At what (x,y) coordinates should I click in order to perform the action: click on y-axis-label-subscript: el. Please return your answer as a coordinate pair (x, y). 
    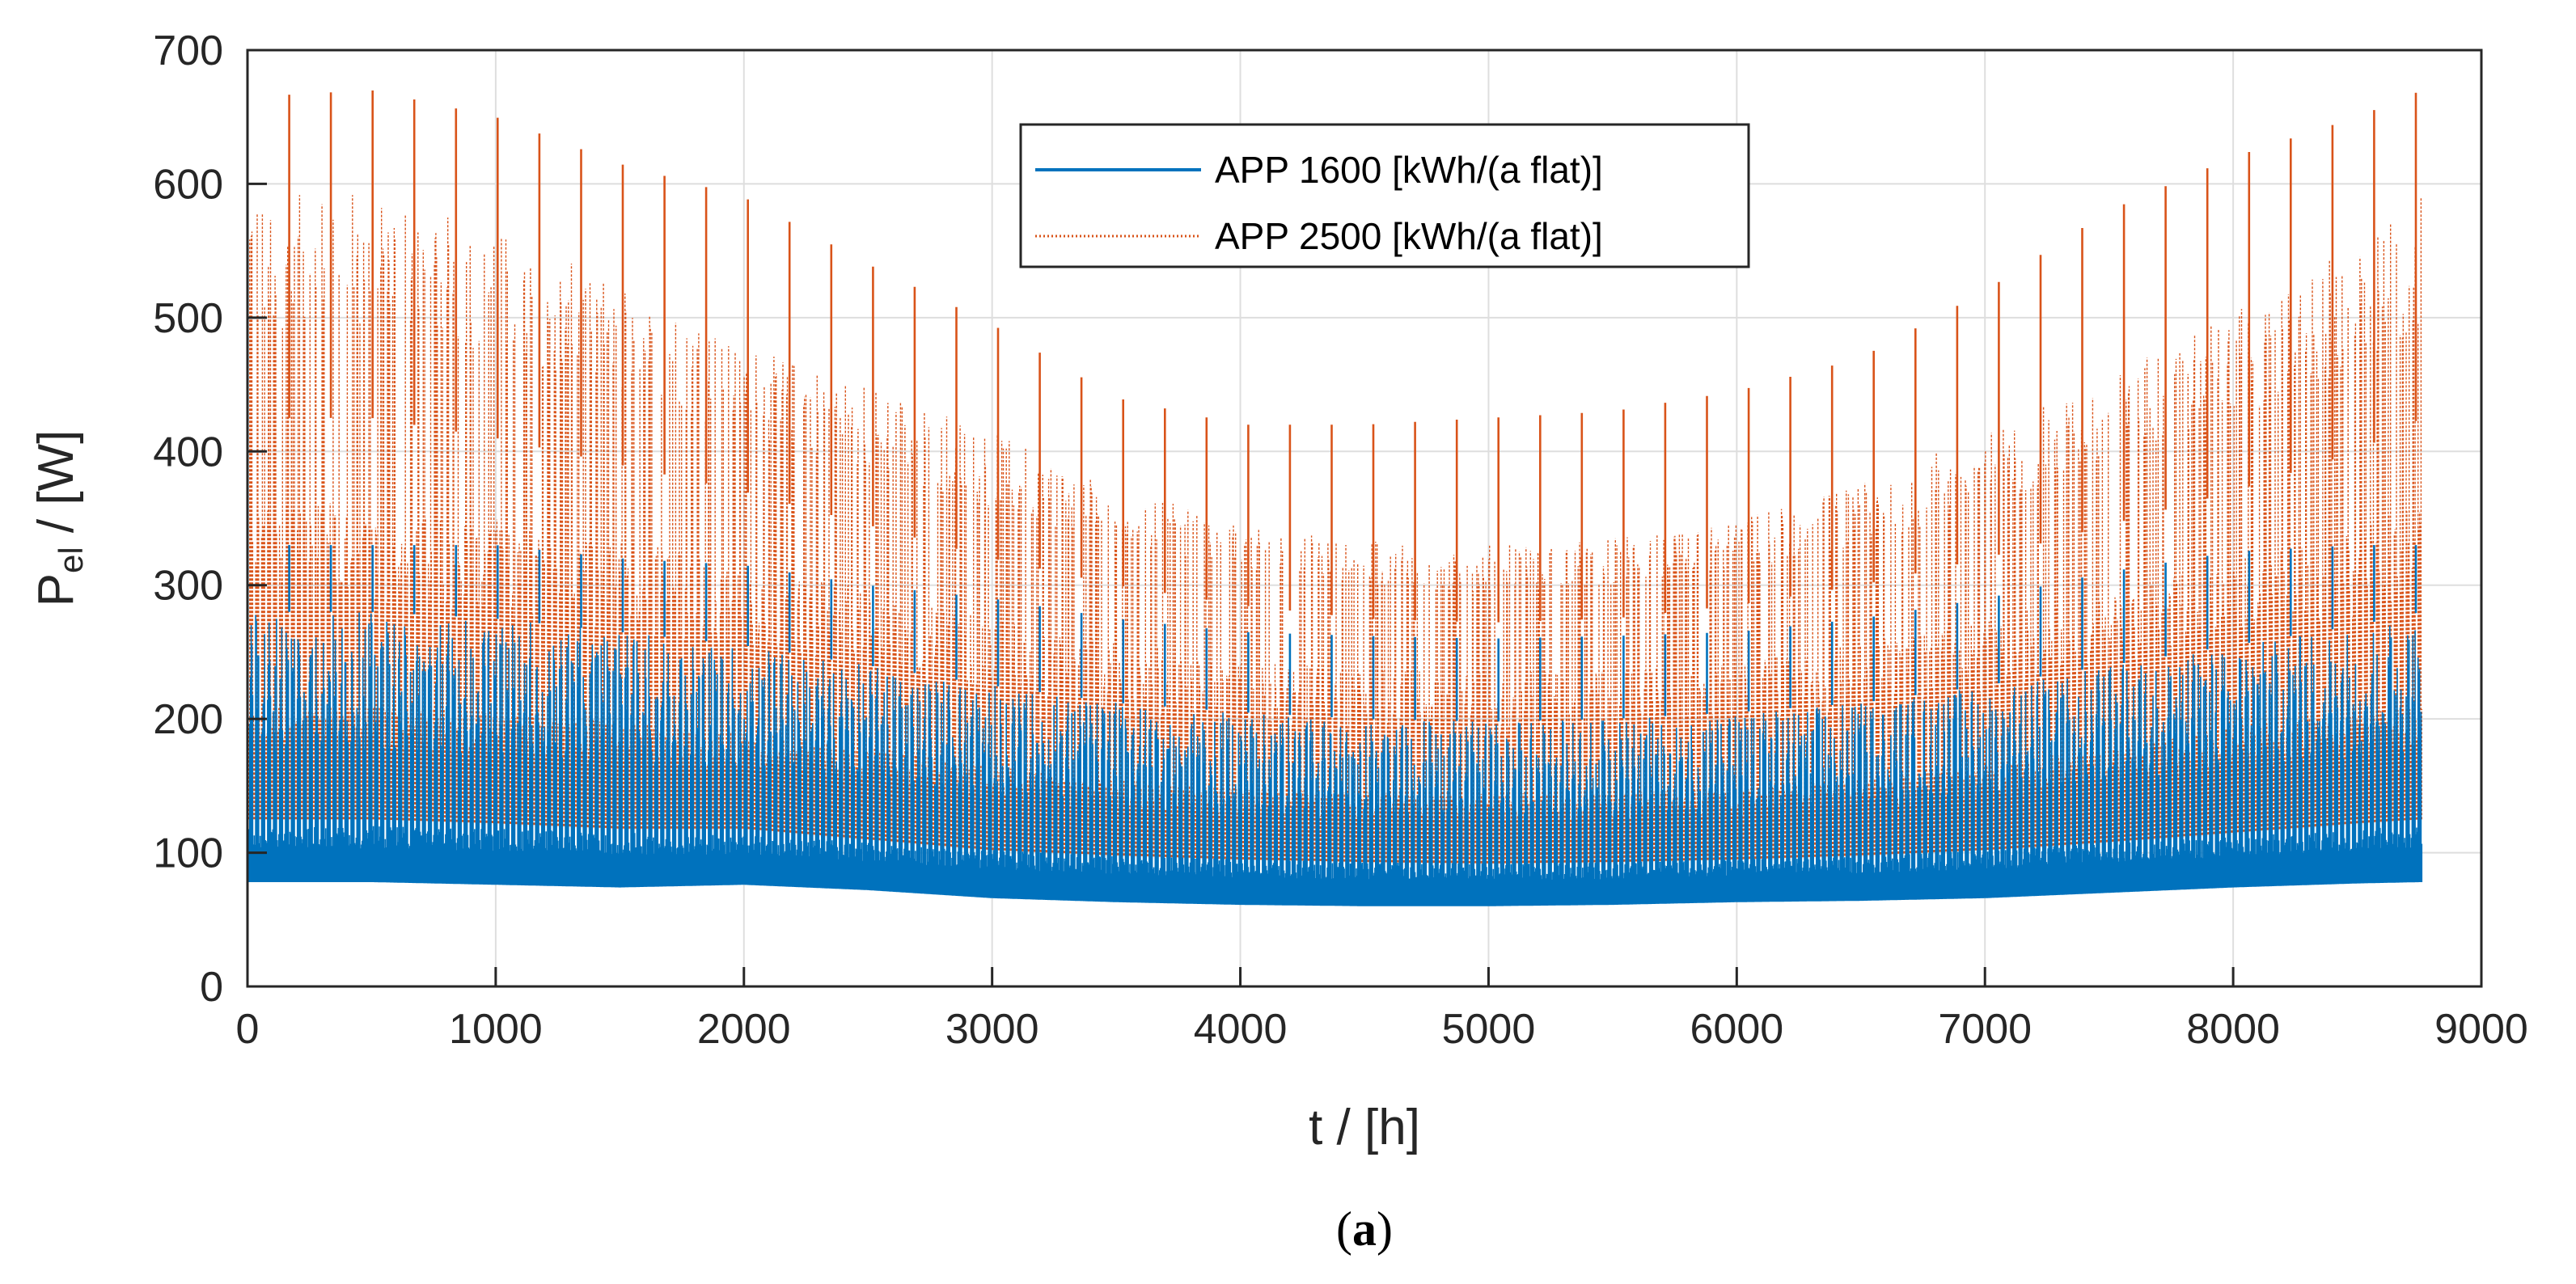
    Looking at the image, I should click on (71, 560).